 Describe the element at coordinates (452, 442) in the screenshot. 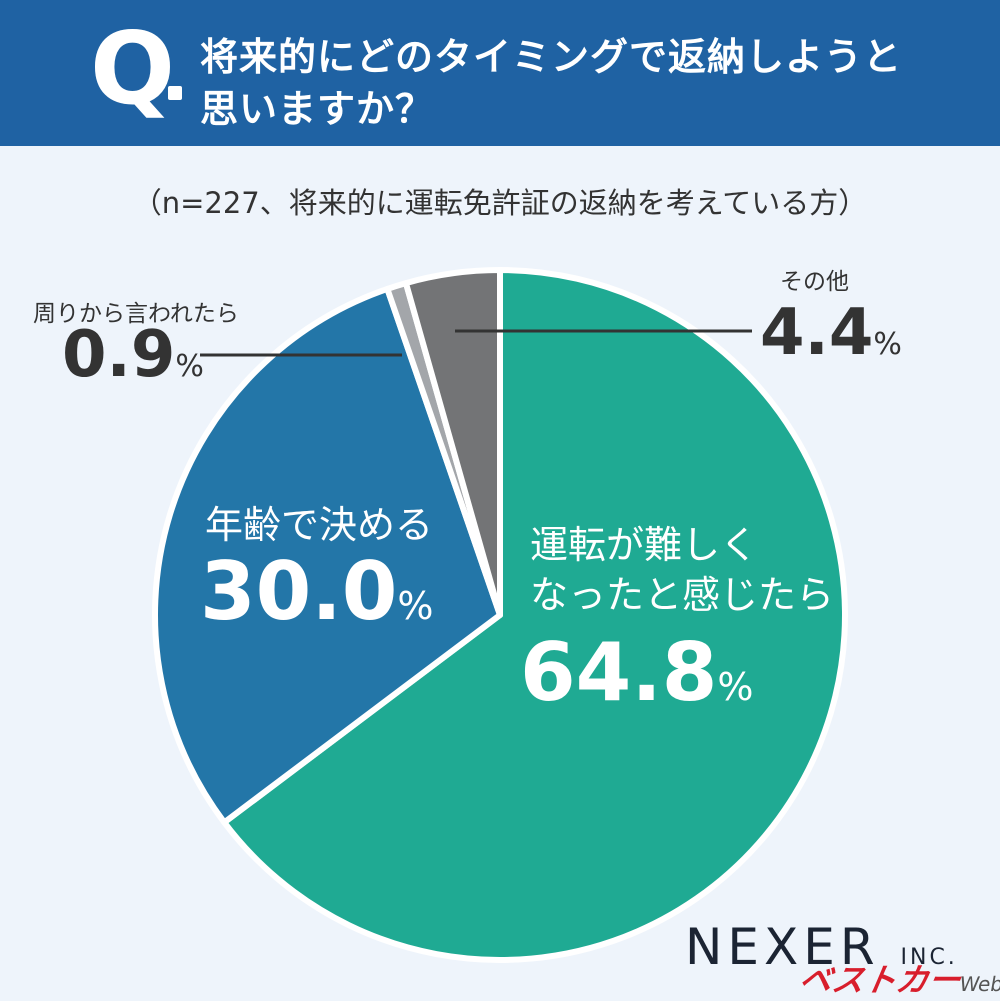

I see `slice-other` at that location.